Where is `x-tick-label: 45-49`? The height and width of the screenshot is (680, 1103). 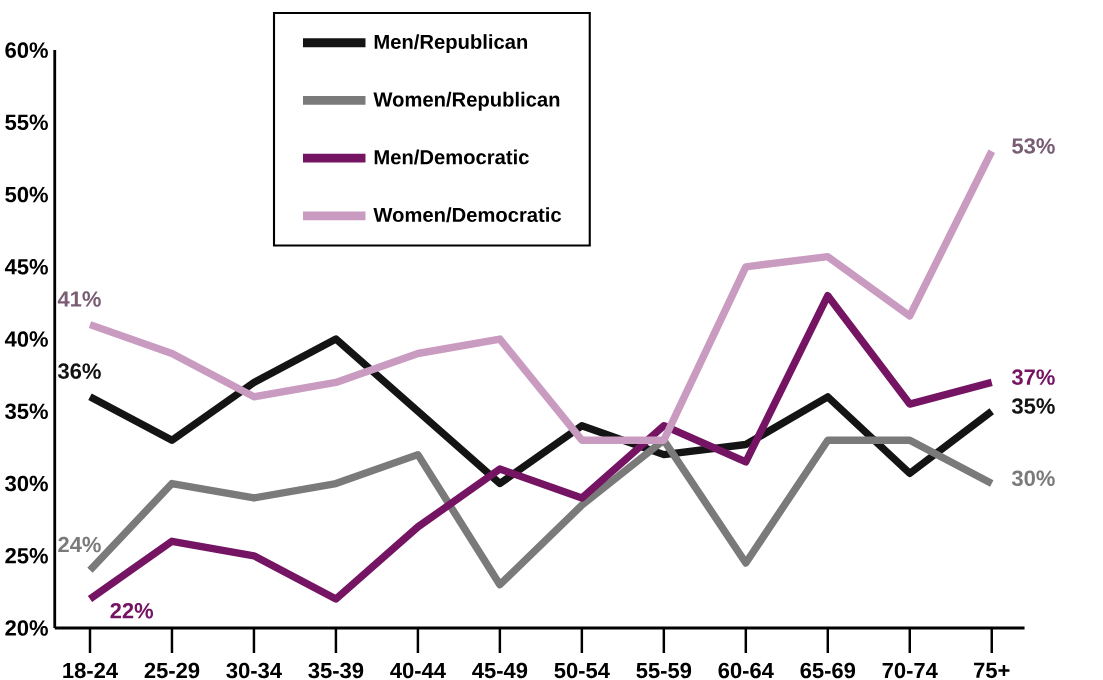
x-tick-label: 45-49 is located at coordinates (500, 670).